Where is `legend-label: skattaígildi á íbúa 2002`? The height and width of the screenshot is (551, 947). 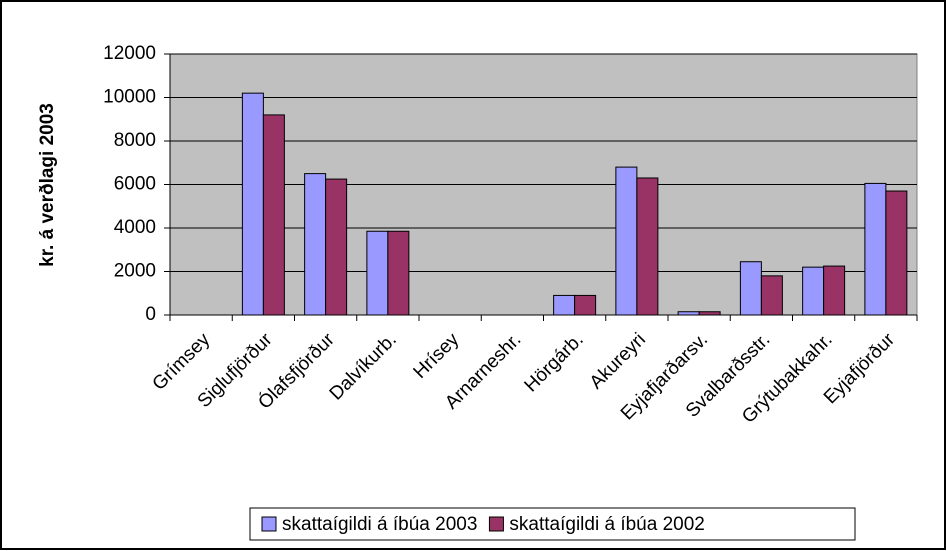 legend-label: skattaígildi á íbúa 2002 is located at coordinates (606, 524).